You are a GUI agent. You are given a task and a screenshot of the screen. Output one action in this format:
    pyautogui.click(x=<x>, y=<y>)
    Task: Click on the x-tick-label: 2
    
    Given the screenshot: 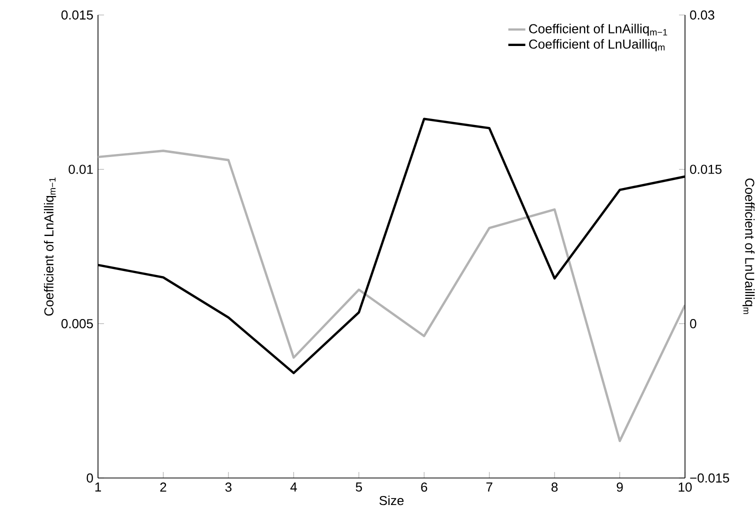 What is the action you would take?
    pyautogui.click(x=163, y=487)
    